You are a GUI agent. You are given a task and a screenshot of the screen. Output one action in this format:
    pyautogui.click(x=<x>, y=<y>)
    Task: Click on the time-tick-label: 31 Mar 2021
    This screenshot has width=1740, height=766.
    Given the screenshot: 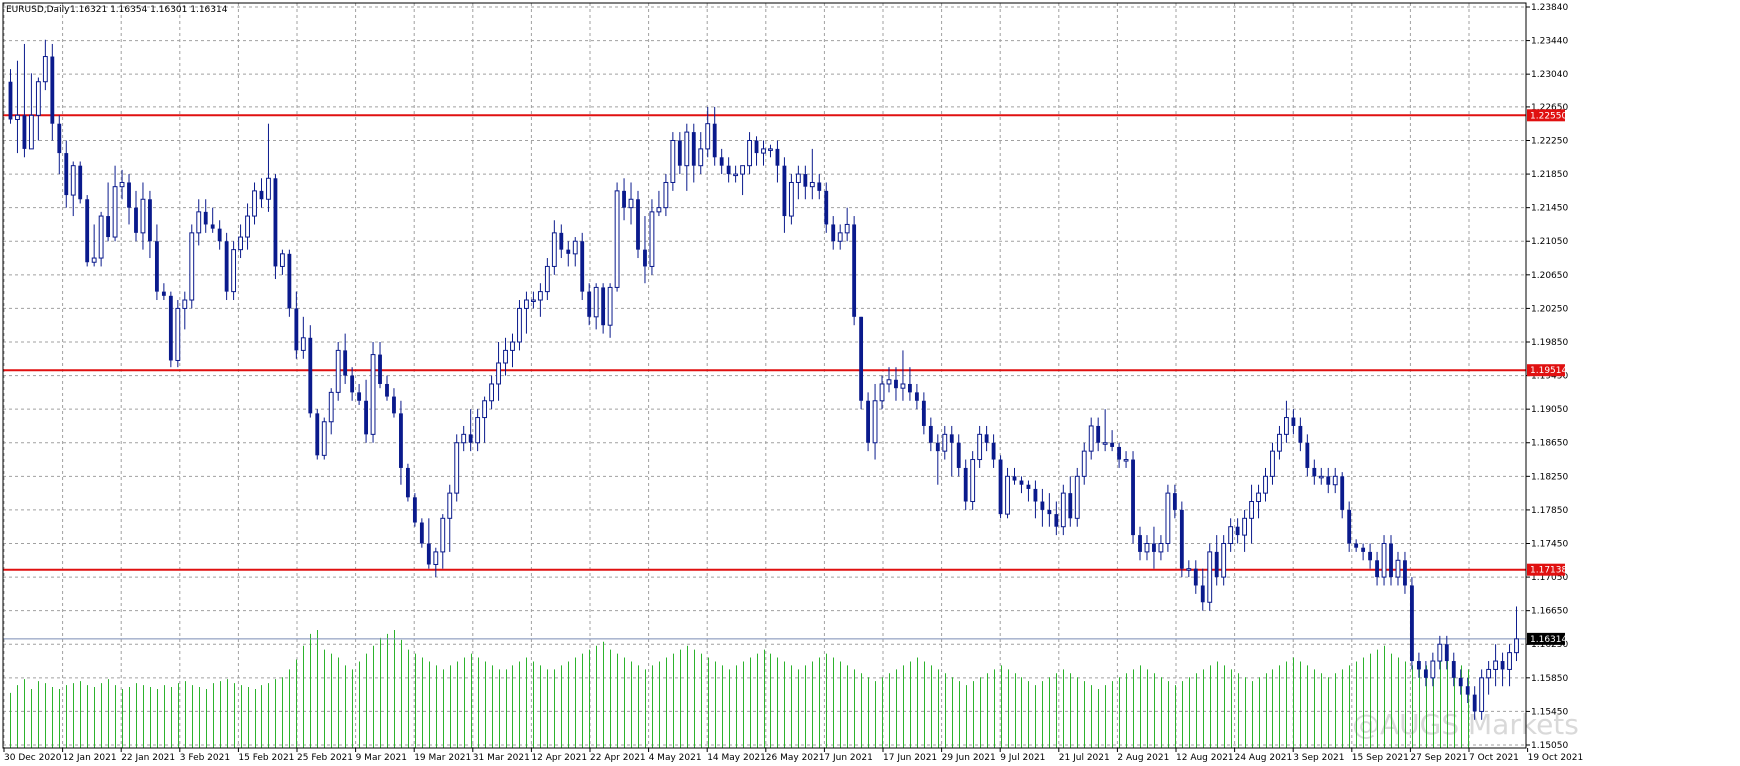 What is the action you would take?
    pyautogui.click(x=501, y=757)
    